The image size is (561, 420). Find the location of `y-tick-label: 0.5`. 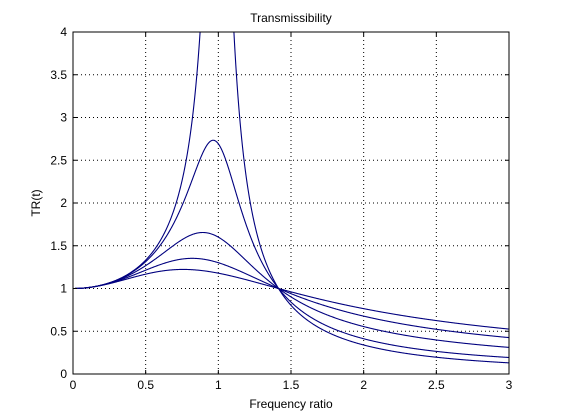

y-tick-label: 0.5 is located at coordinates (58, 331).